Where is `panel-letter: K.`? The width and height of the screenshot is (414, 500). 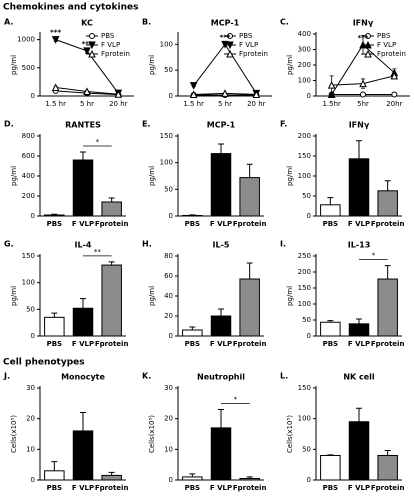
panel-letter: K. is located at coordinates (146, 376).